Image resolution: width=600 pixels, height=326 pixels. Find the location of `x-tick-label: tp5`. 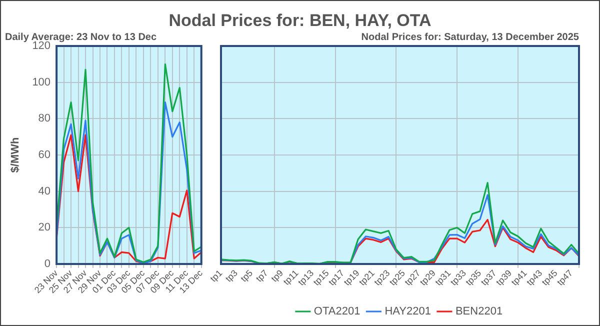

x-tick-label: tp5 is located at coordinates (246, 276).